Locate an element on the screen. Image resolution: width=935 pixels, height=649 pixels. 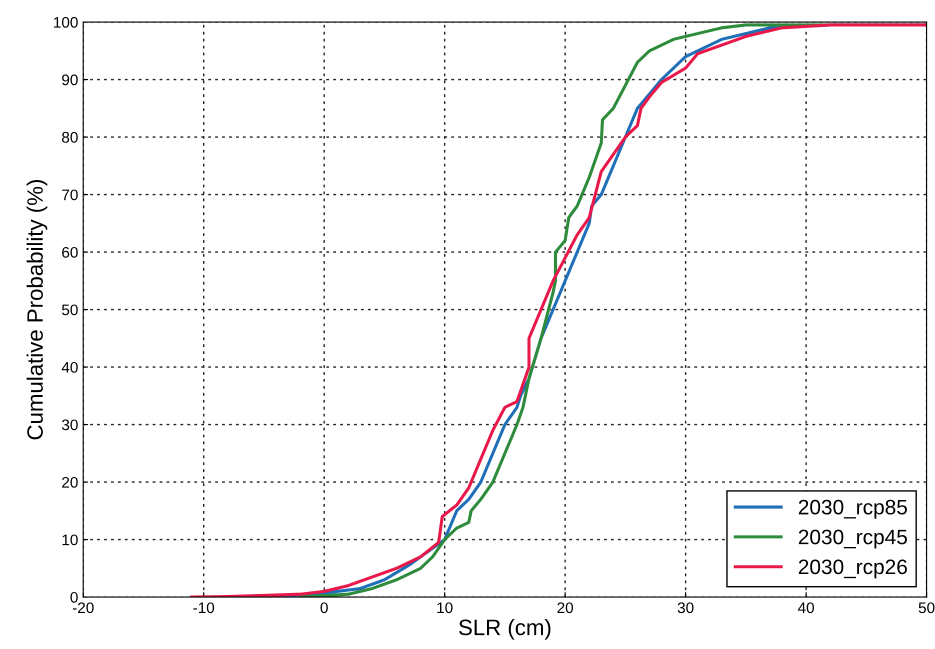
x-tick-label: 40 is located at coordinates (806, 608).